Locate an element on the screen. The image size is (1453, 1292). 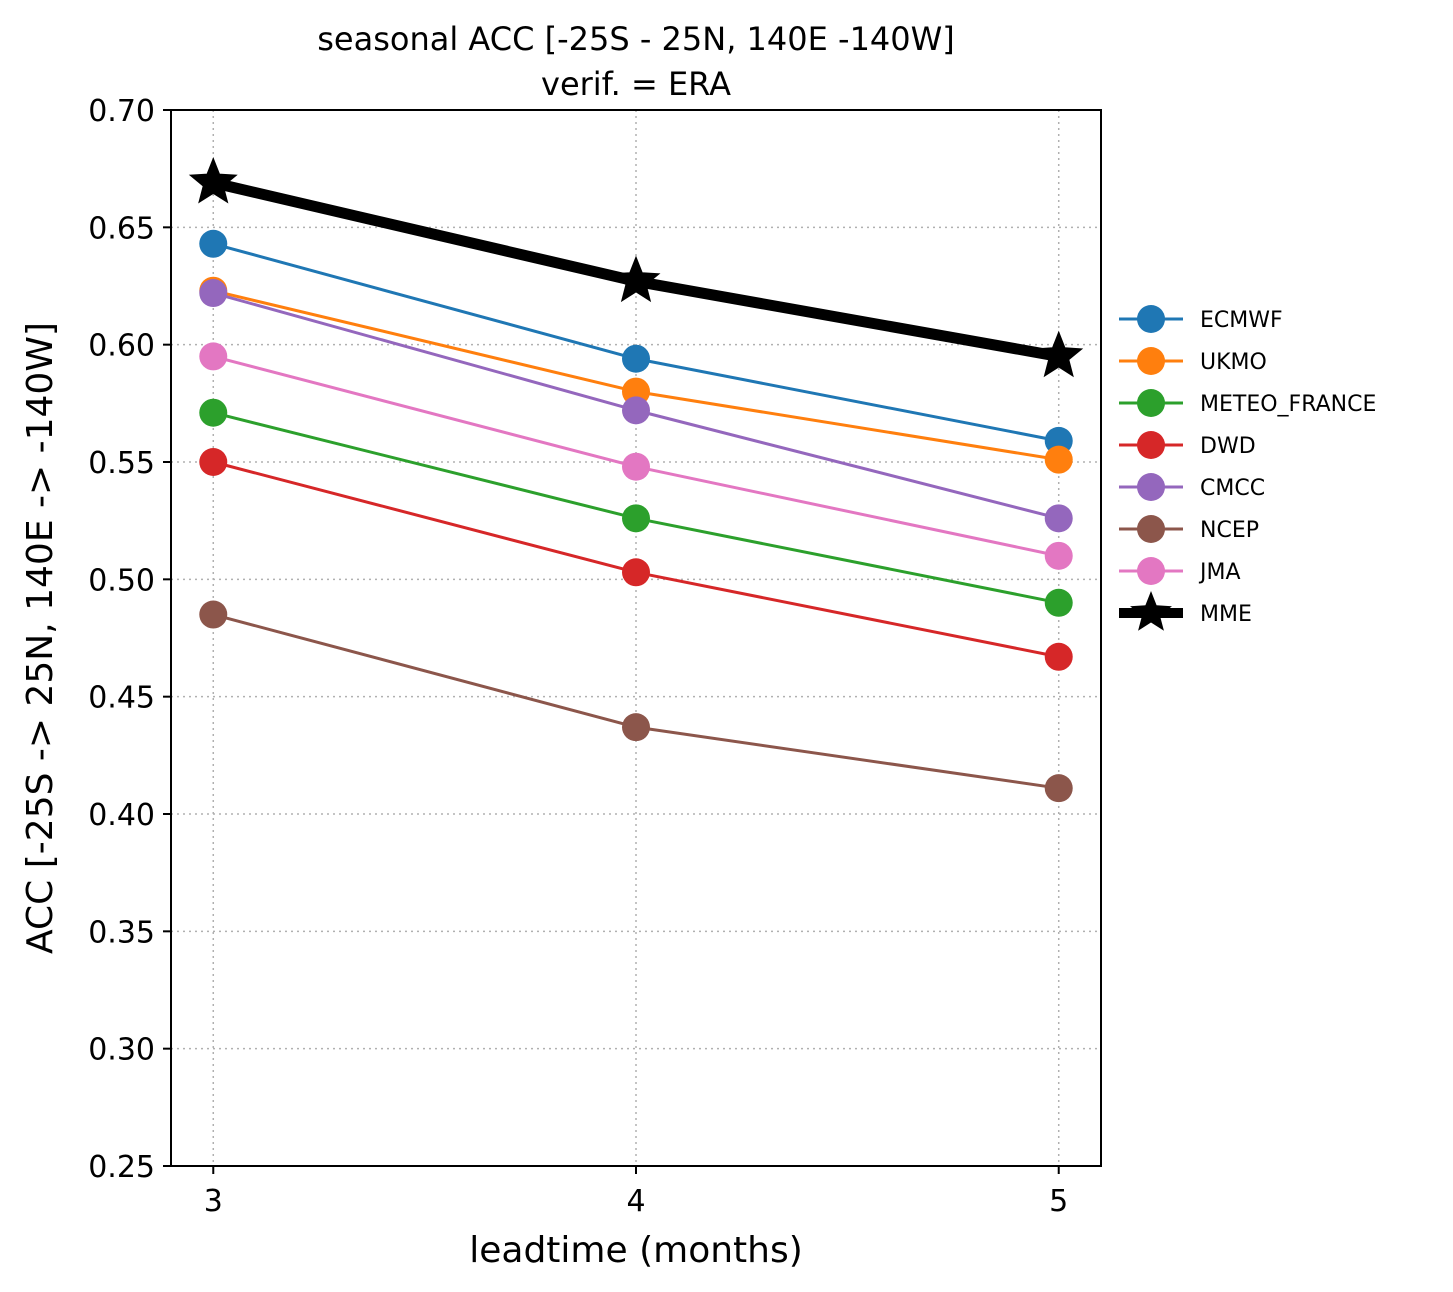
y-tick-label: 0.40 is located at coordinates (121, 815).